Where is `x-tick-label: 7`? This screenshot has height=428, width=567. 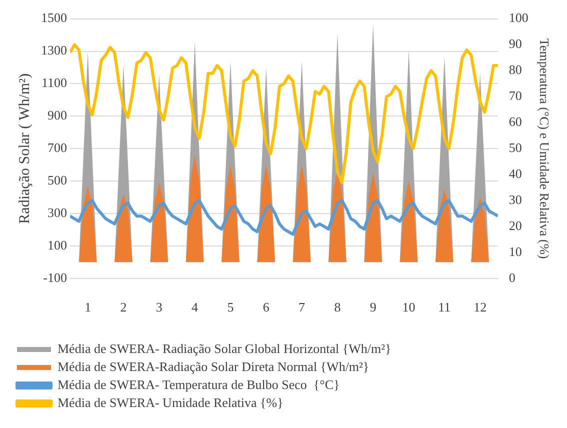 x-tick-label: 7 is located at coordinates (302, 307).